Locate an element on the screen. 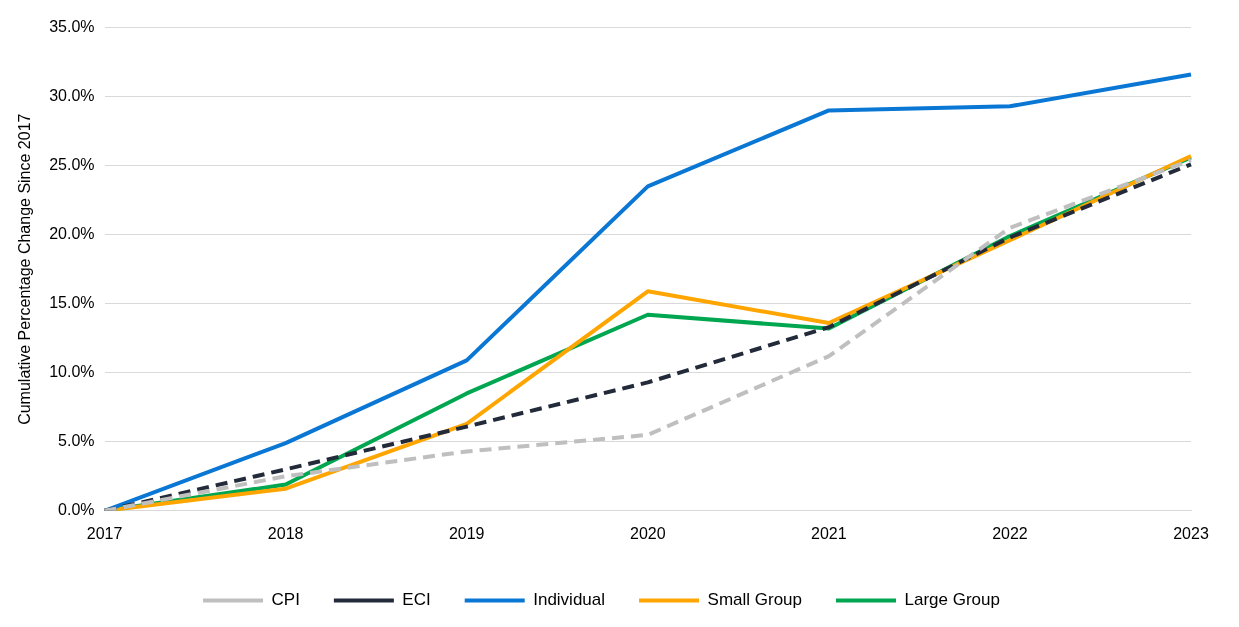 Image resolution: width=1239 pixels, height=627 pixels. x-tick-label: 2020 is located at coordinates (647, 533).